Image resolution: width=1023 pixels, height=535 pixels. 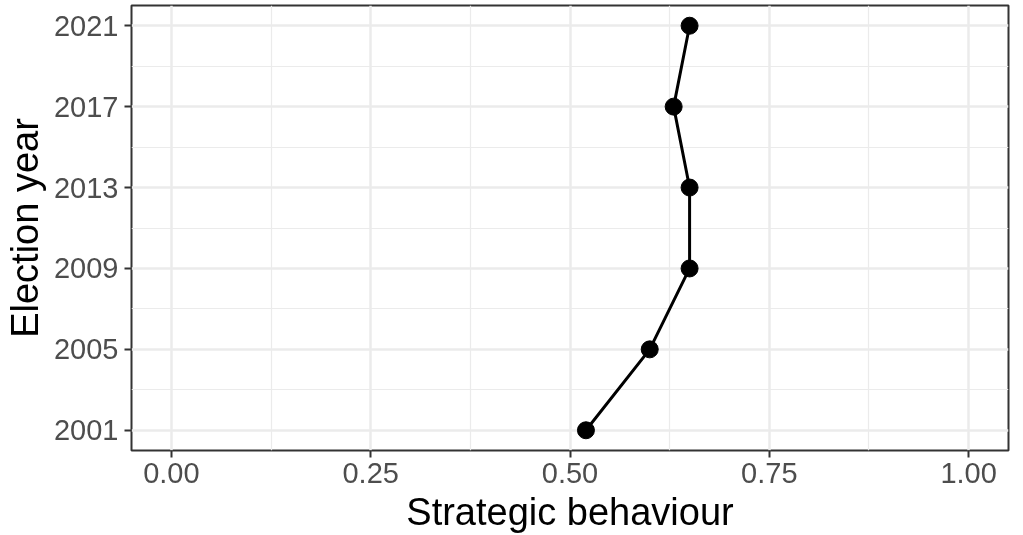 What do you see at coordinates (570, 511) in the screenshot?
I see `x-axis-title: Strategic behaviour` at bounding box center [570, 511].